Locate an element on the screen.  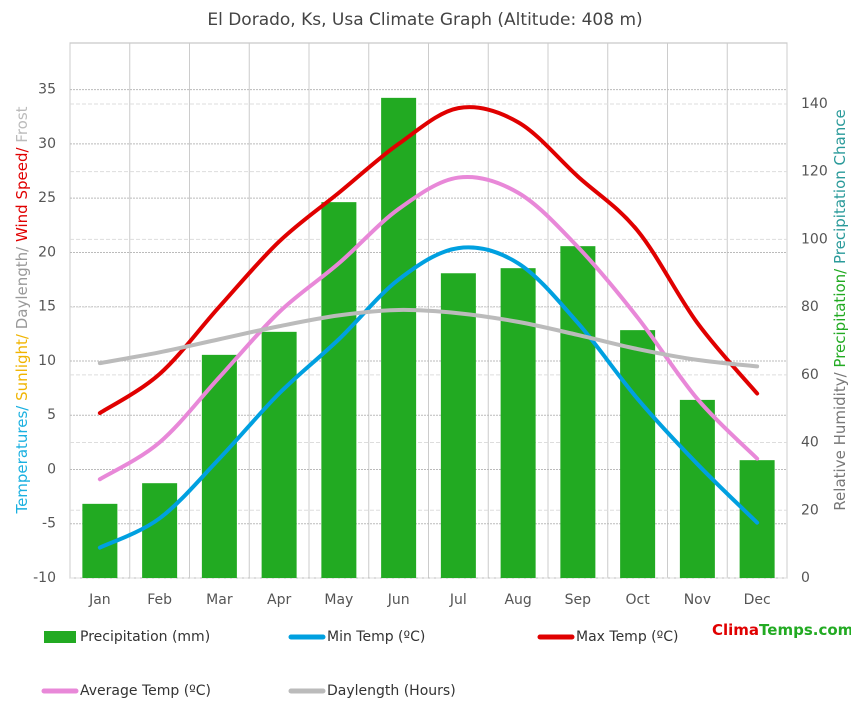
x-tick-label: Jan is located at coordinates (99, 600).